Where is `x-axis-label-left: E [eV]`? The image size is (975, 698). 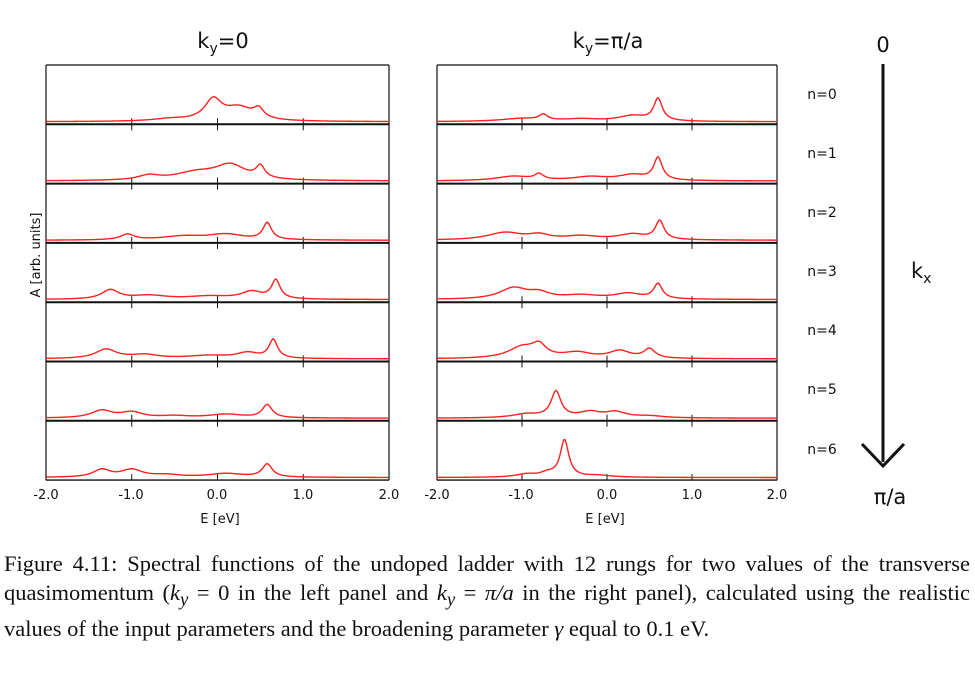
x-axis-label-left: E [eV] is located at coordinates (219, 519).